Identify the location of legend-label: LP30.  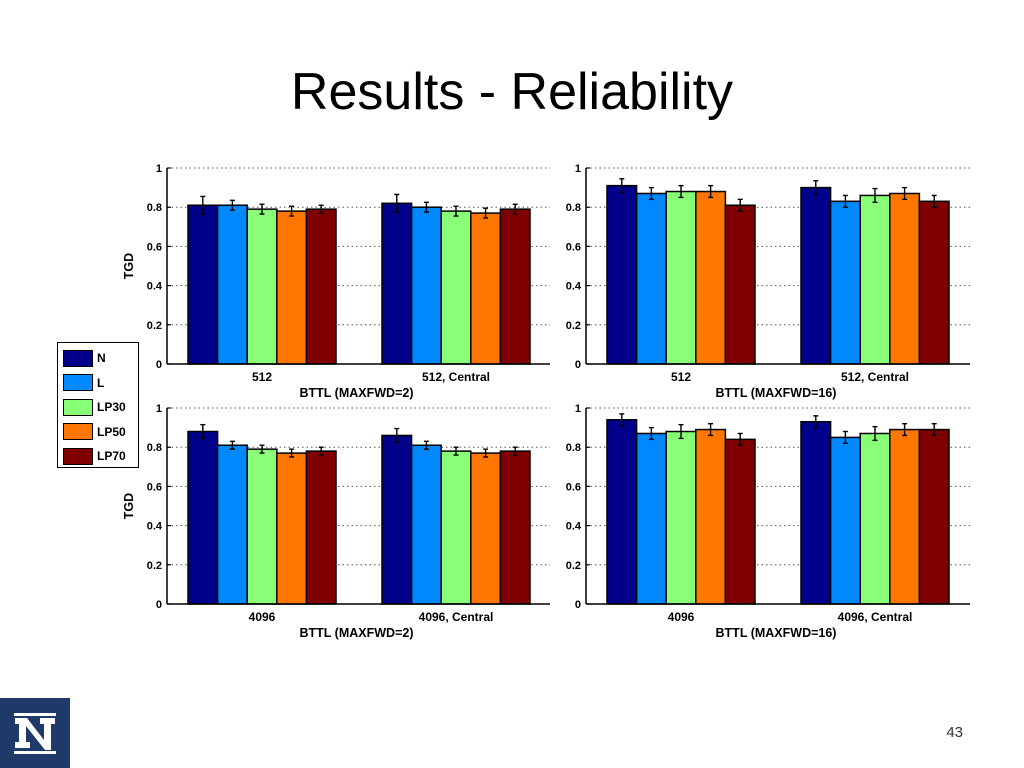
(111, 407).